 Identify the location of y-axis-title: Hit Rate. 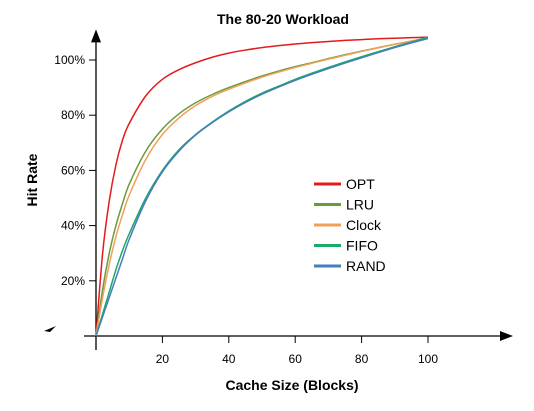
(32, 179).